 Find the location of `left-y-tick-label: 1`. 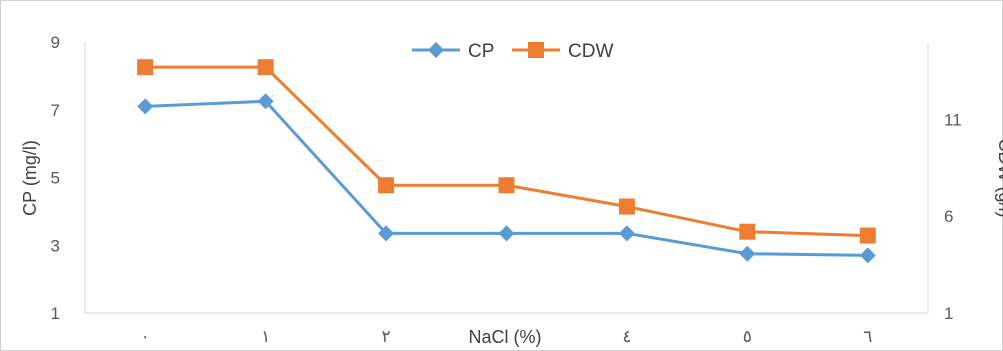

left-y-tick-label: 1 is located at coordinates (55, 313).